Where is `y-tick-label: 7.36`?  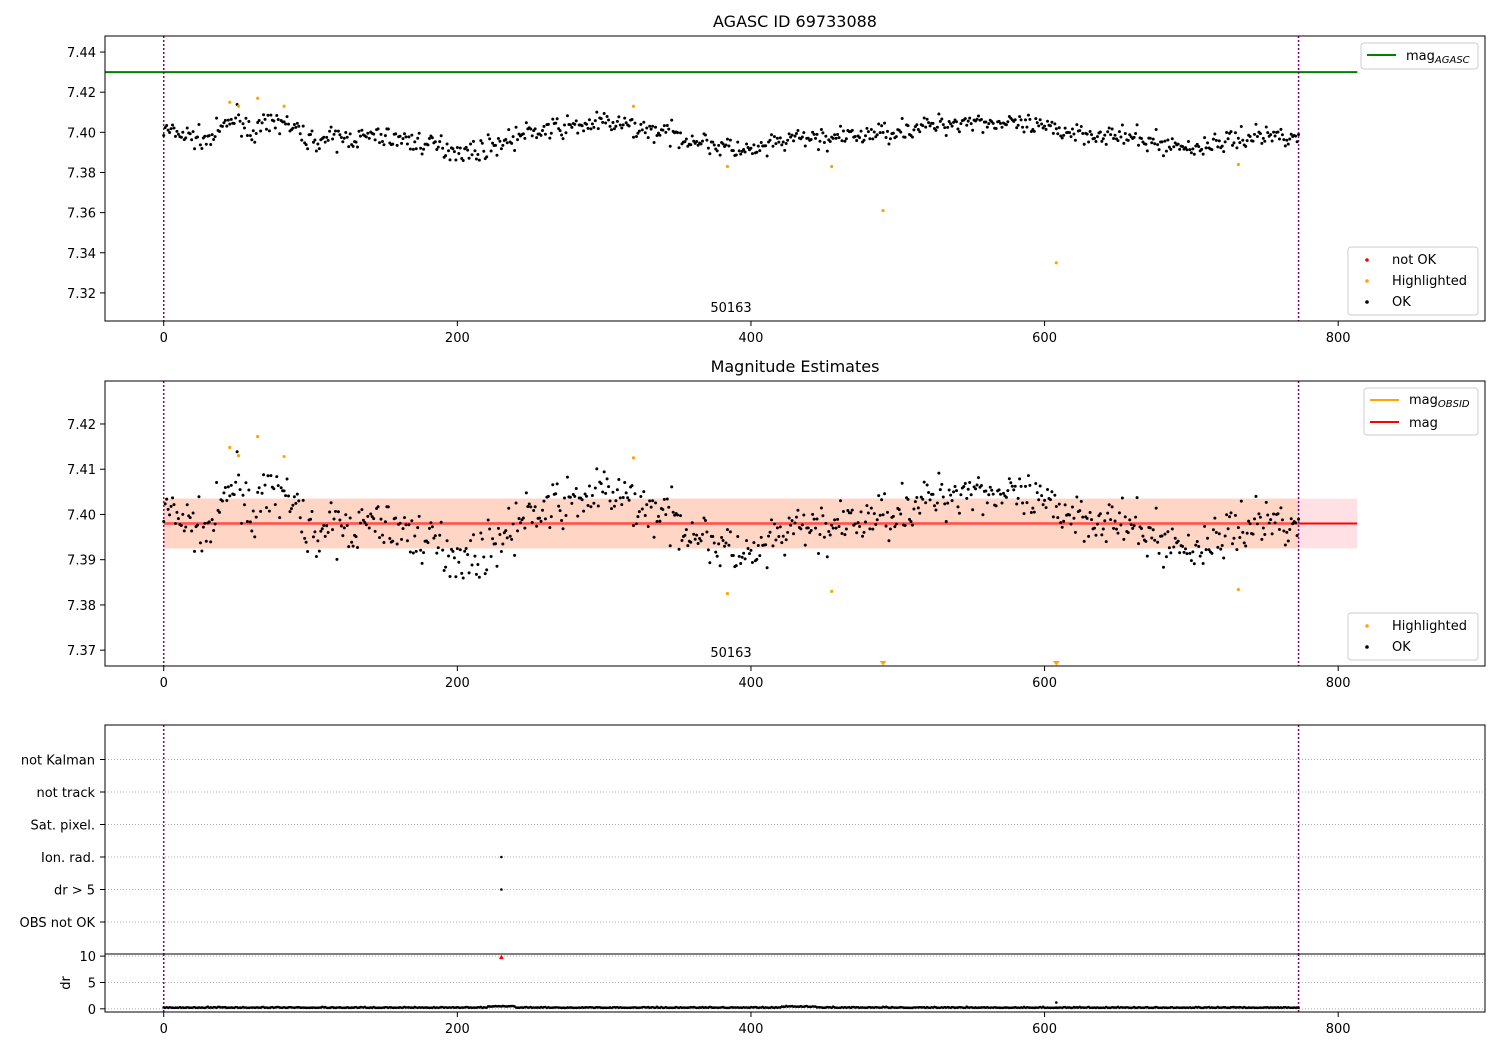 y-tick-label: 7.36 is located at coordinates (81, 214).